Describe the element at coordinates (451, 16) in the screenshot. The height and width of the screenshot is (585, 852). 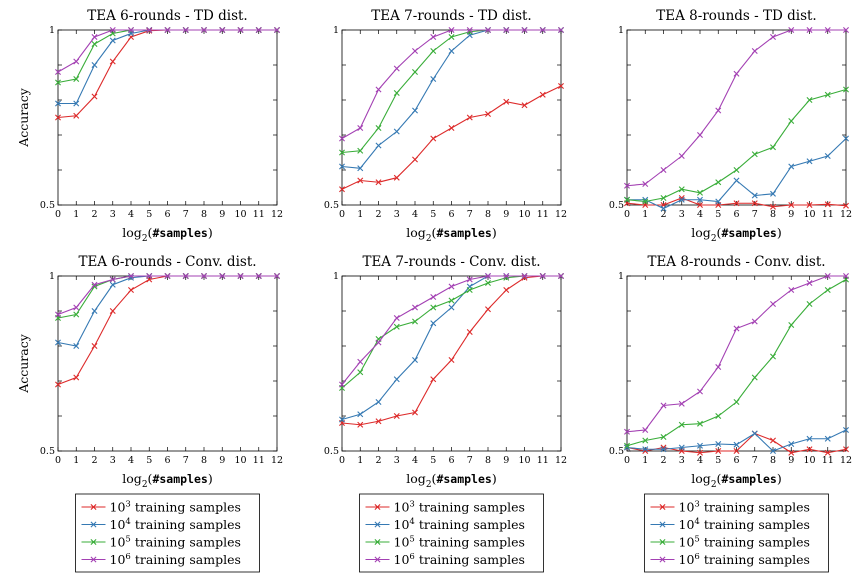
I see `chart-title: TEA 7-rounds - TD dist.` at that location.